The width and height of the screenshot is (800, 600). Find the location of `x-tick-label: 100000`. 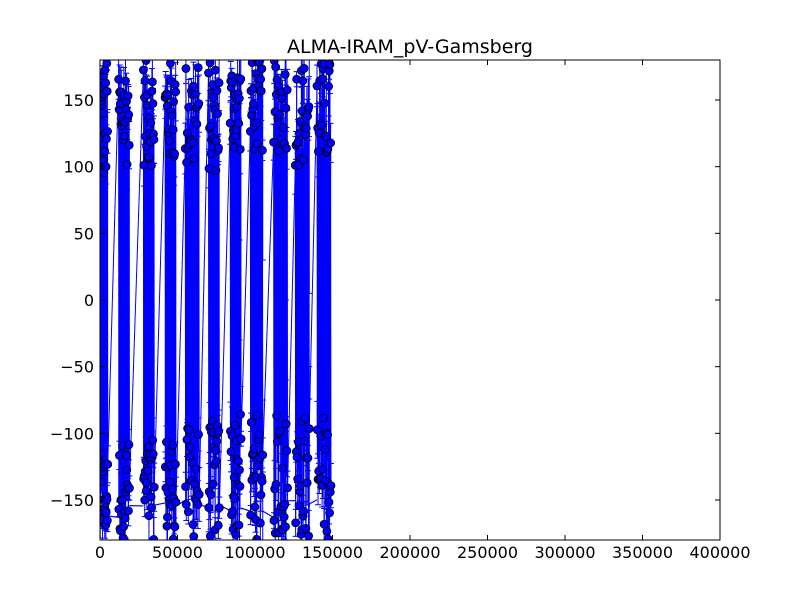

x-tick-label: 100000 is located at coordinates (254, 552).